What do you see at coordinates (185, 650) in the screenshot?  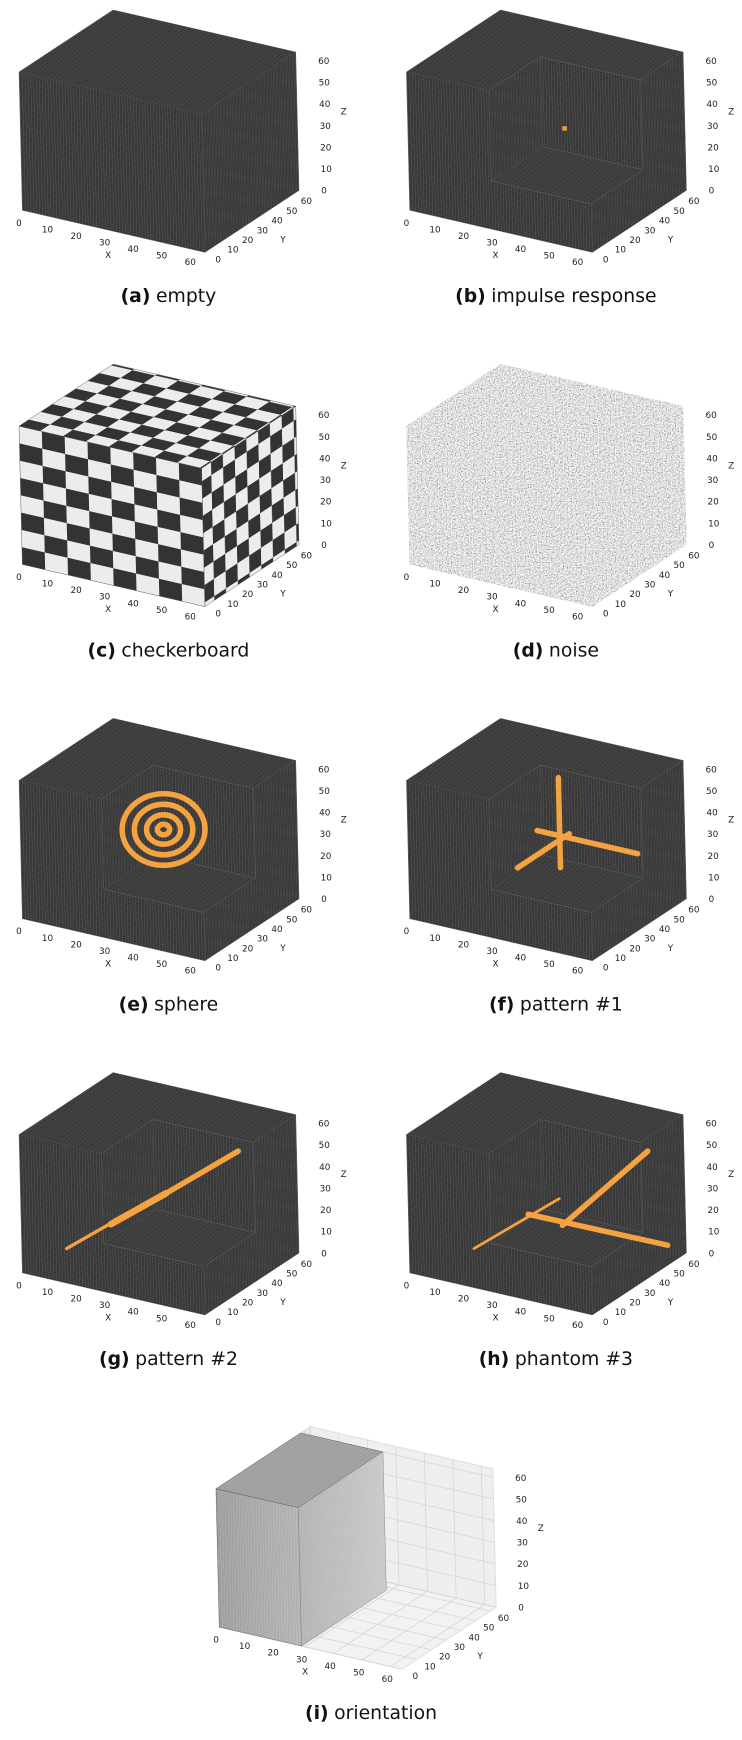 I see `caption-text: checkerboard` at bounding box center [185, 650].